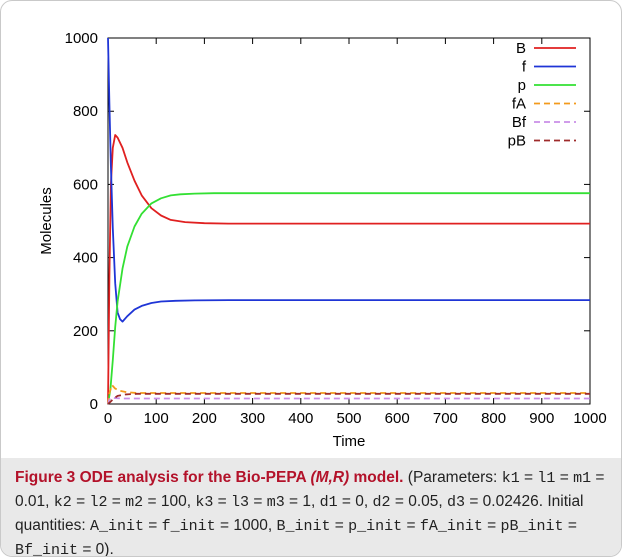 This screenshot has width=625, height=560. Describe the element at coordinates (310, 489) in the screenshot. I see `param-value: = 0.01,` at that location.